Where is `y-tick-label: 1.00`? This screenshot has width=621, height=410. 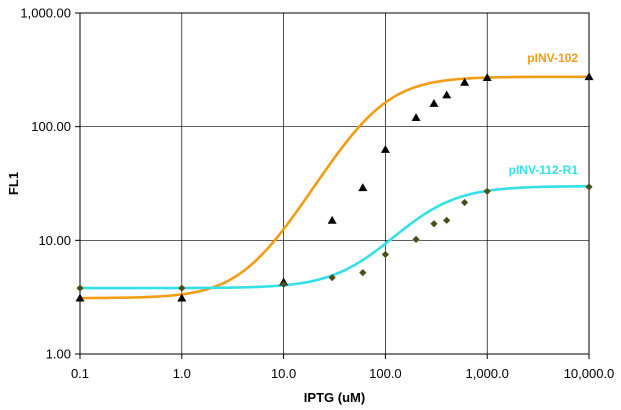 y-tick-label: 1.00 is located at coordinates (58, 354).